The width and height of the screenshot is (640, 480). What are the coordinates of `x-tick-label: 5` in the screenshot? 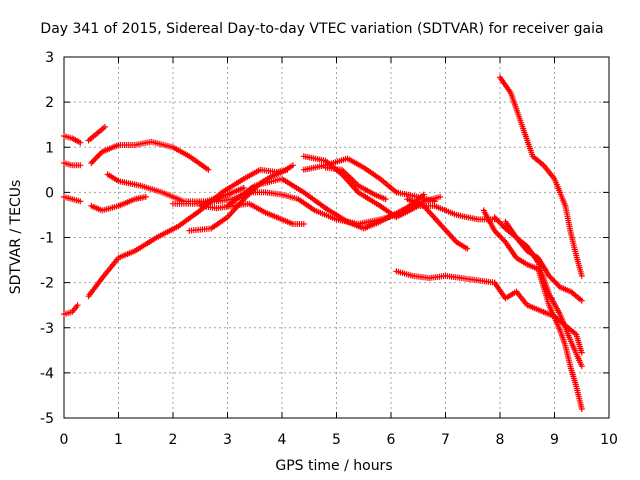 It's located at (336, 440).